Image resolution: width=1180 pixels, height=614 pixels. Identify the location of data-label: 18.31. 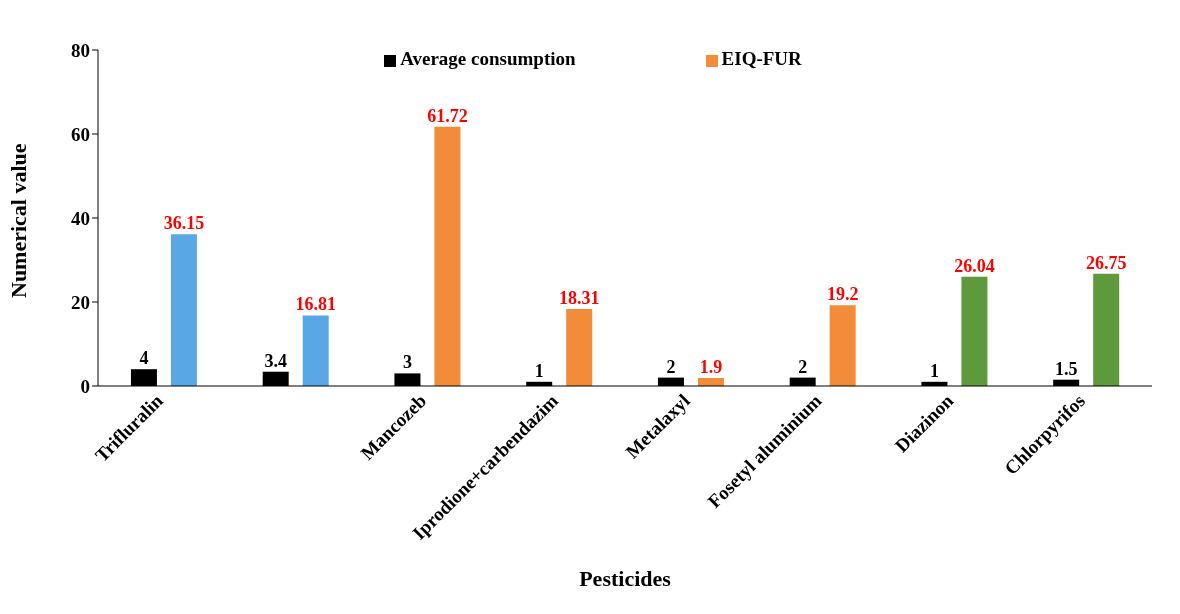
(579, 298).